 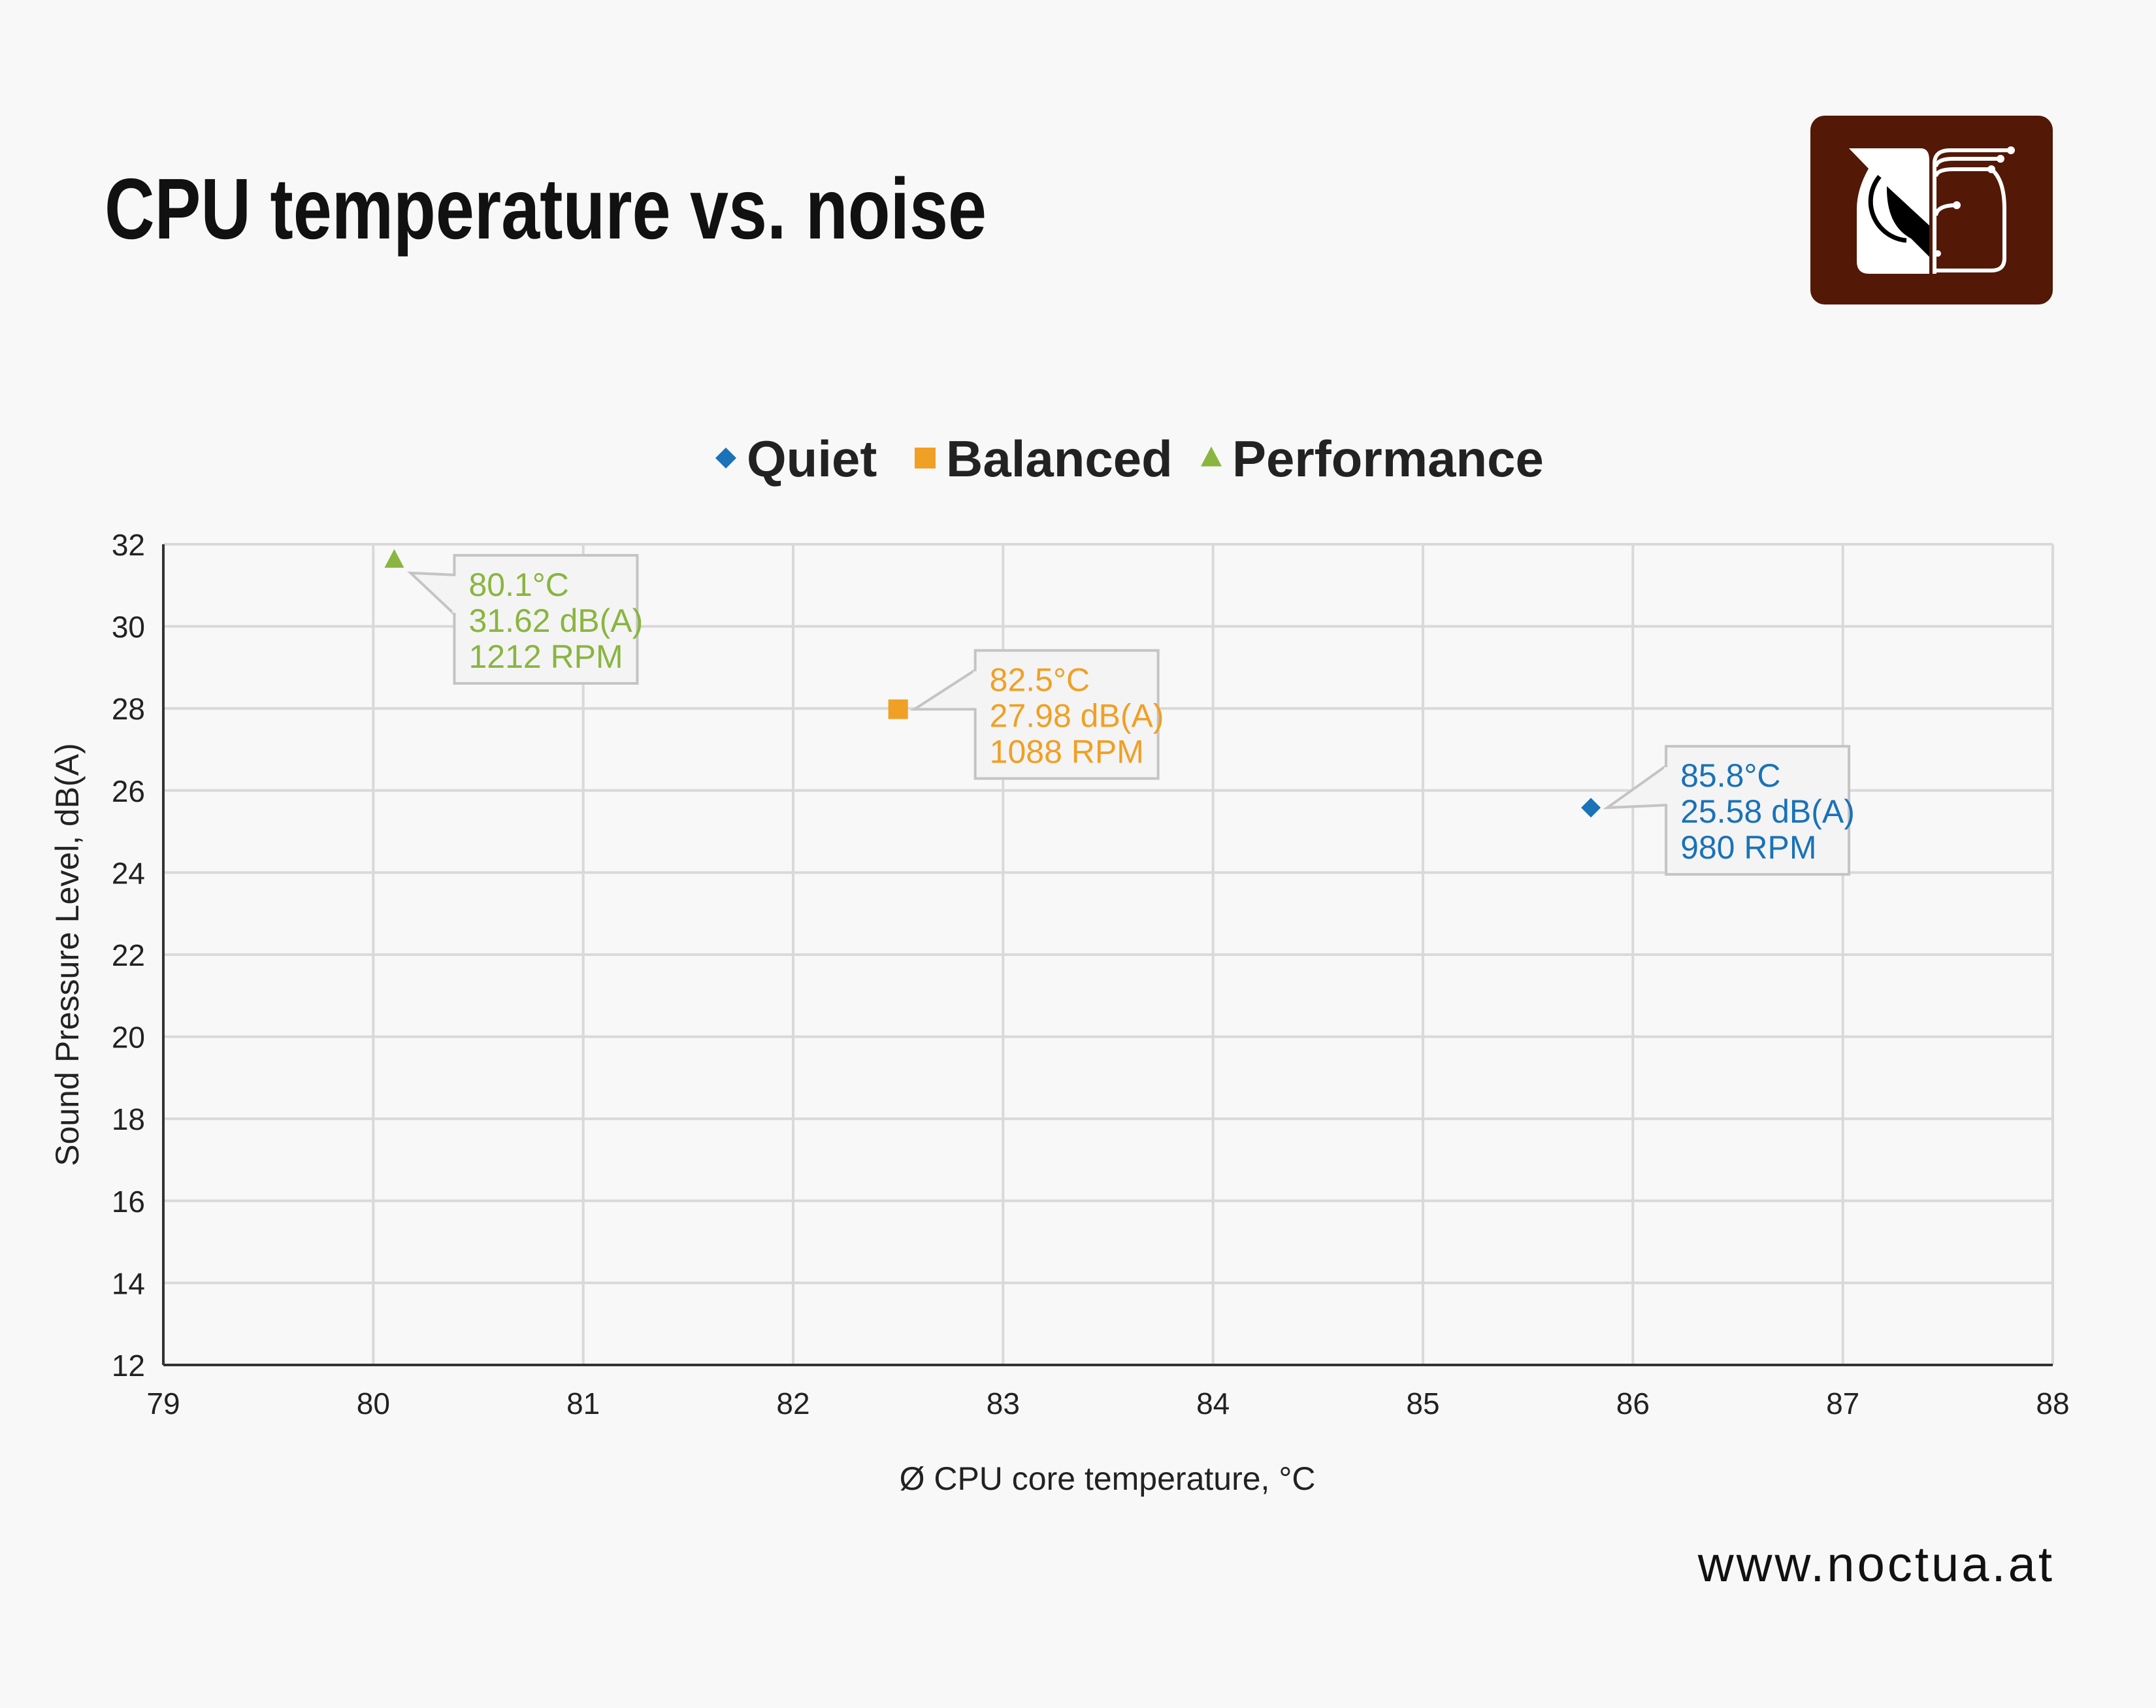 What do you see at coordinates (128, 1038) in the screenshot?
I see `y-tick-label: 20` at bounding box center [128, 1038].